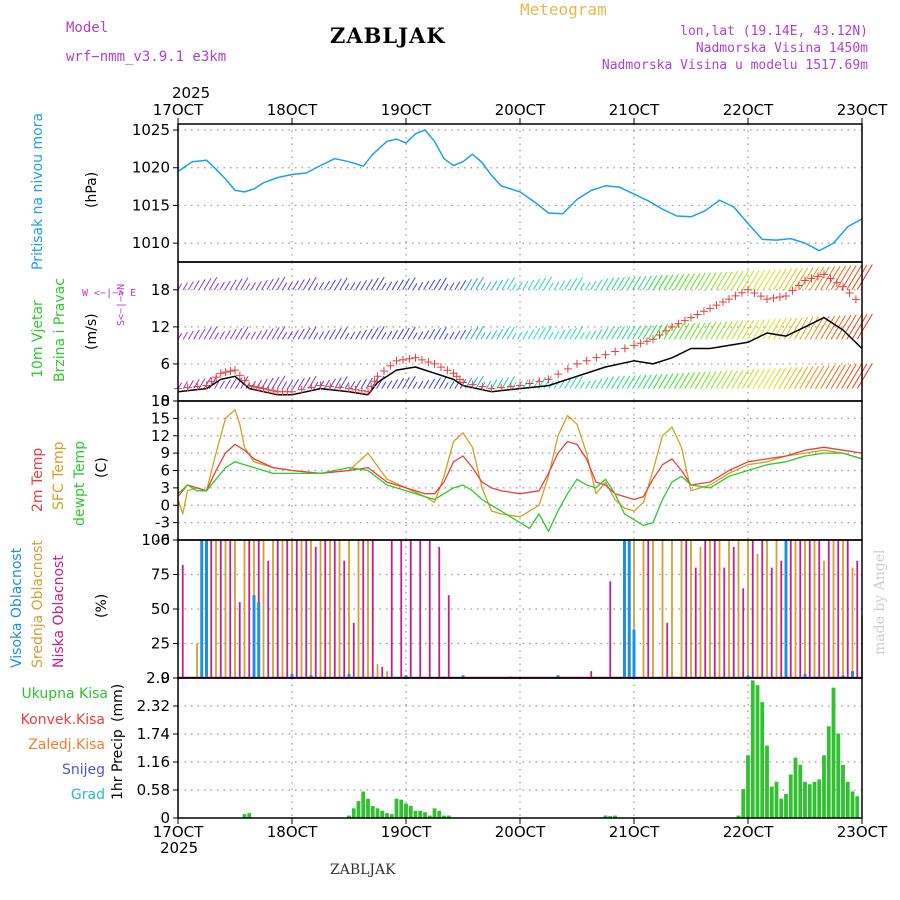  What do you see at coordinates (563, 9) in the screenshot?
I see `product-title: Meteogram` at bounding box center [563, 9].